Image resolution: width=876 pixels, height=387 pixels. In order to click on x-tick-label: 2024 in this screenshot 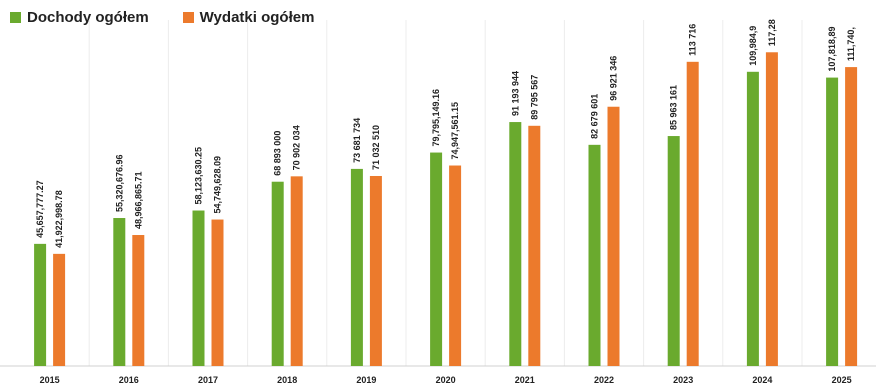, I will do `click(762, 380)`.